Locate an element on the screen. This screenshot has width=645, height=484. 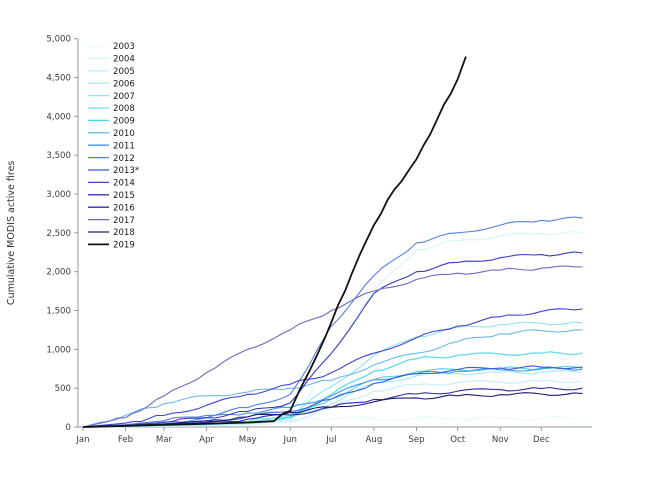
y-tick-label: 5,000 is located at coordinates (58, 40).